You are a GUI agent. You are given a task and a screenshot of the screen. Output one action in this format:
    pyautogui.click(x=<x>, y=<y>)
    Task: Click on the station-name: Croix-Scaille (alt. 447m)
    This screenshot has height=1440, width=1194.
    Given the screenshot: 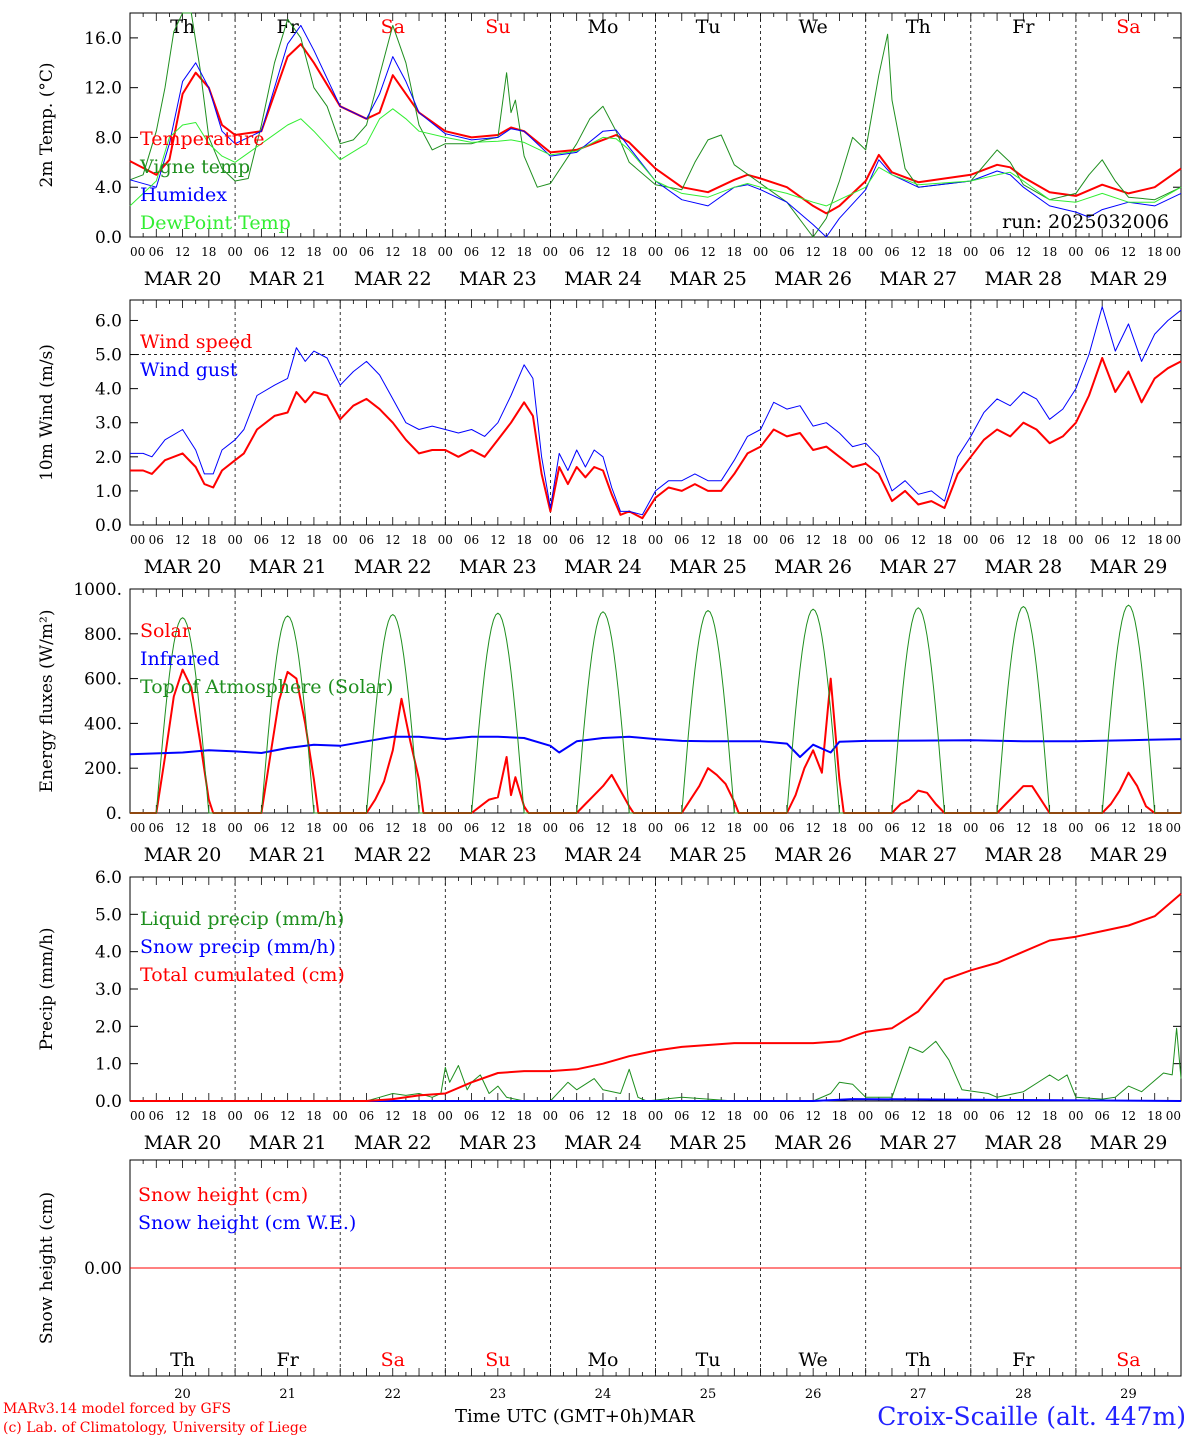 What is the action you would take?
    pyautogui.click(x=1031, y=1416)
    